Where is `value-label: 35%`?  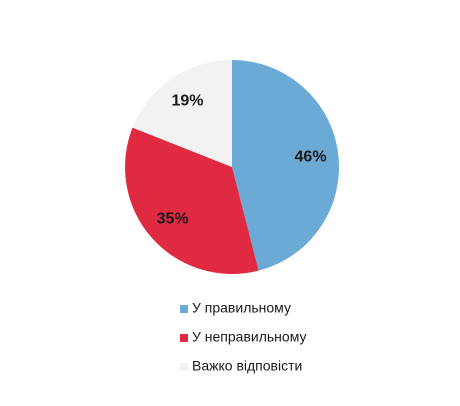
value-label: 35% is located at coordinates (173, 219).